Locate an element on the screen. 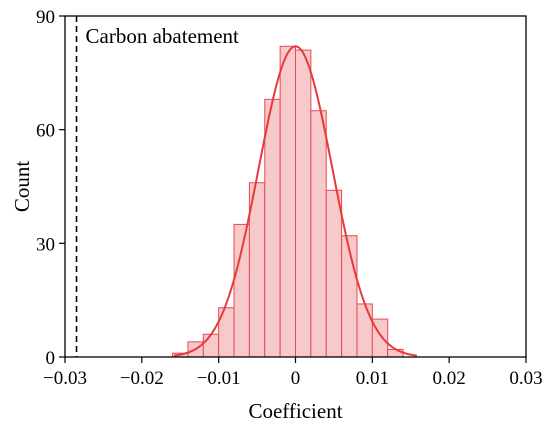  x-axis-ticks: −0.03 −0.02 −0.01 0 0.01 0.02 0.03 is located at coordinates (293, 373).